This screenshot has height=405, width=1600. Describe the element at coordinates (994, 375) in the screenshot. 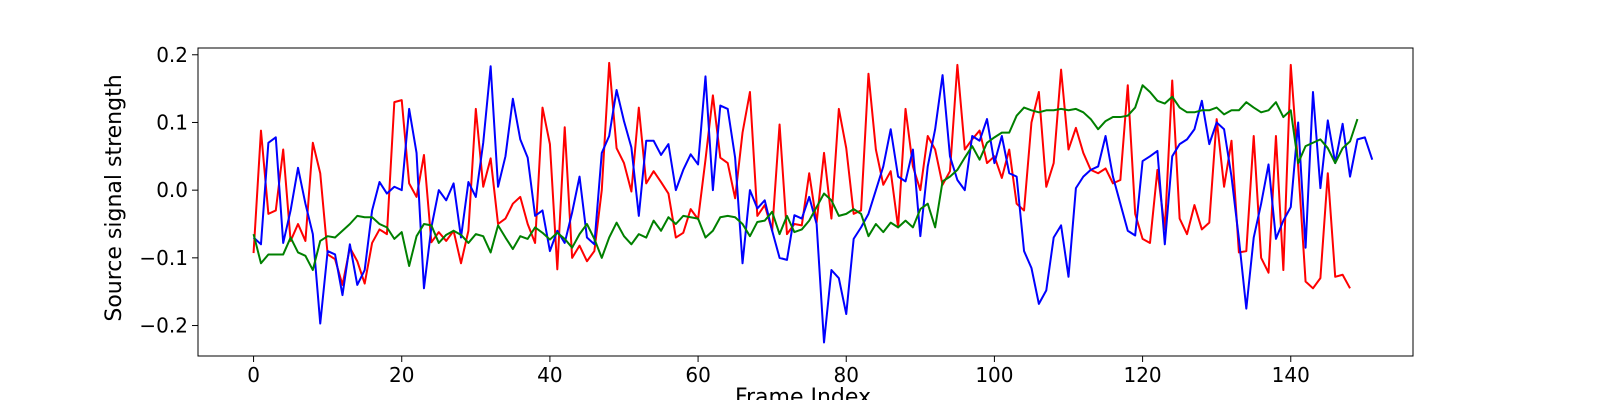

I see `x-tick-label: 100` at that location.